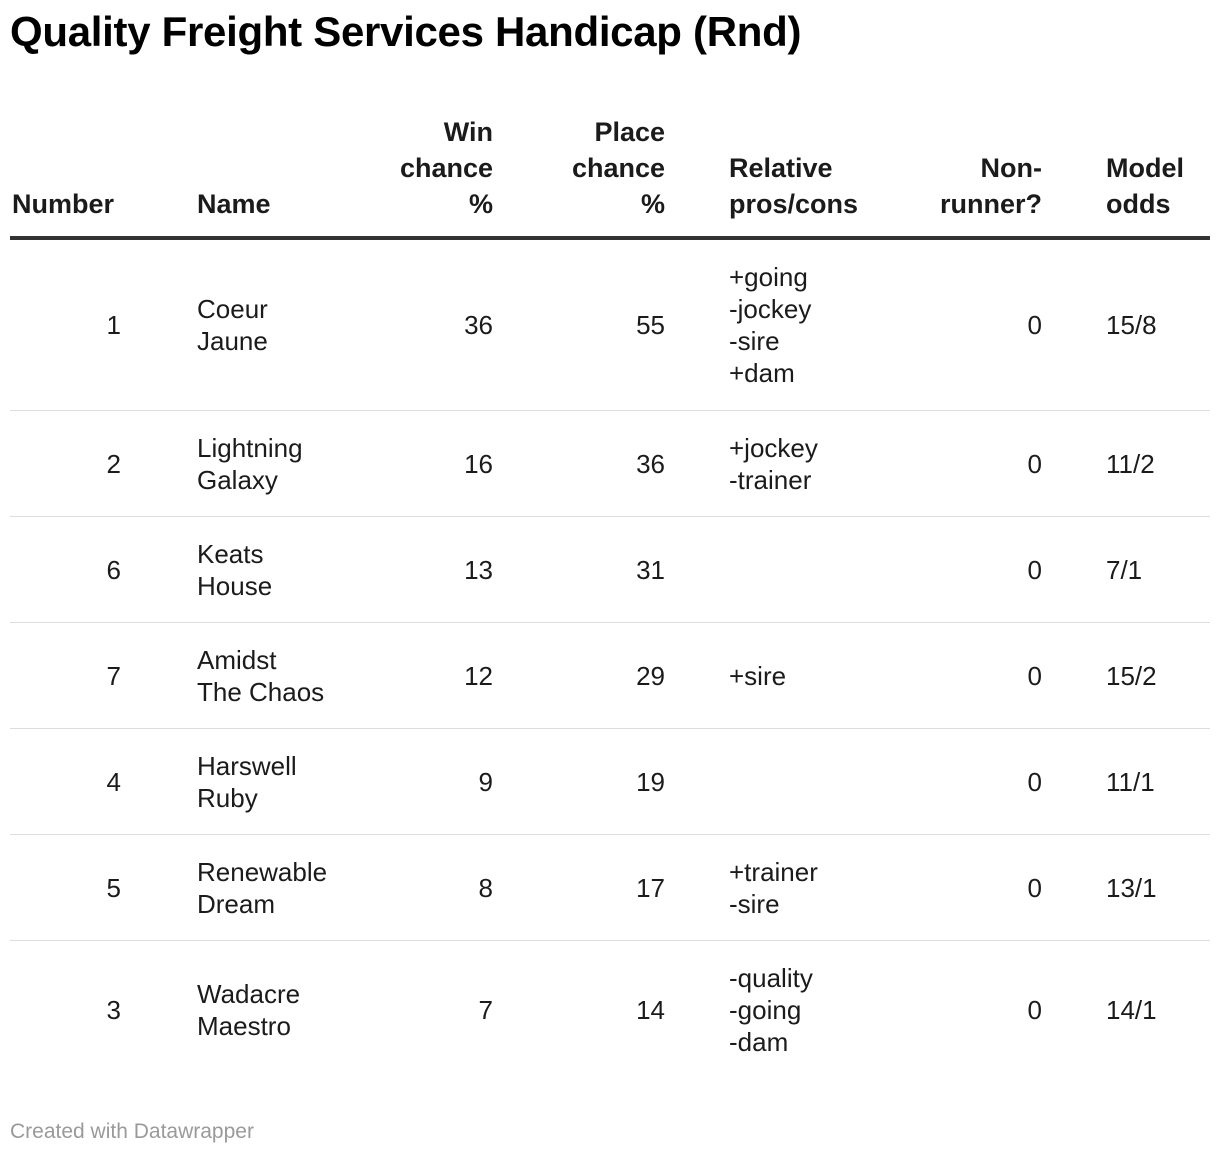 The width and height of the screenshot is (1220, 1156). I want to click on text-line: +jockey, so click(773, 447).